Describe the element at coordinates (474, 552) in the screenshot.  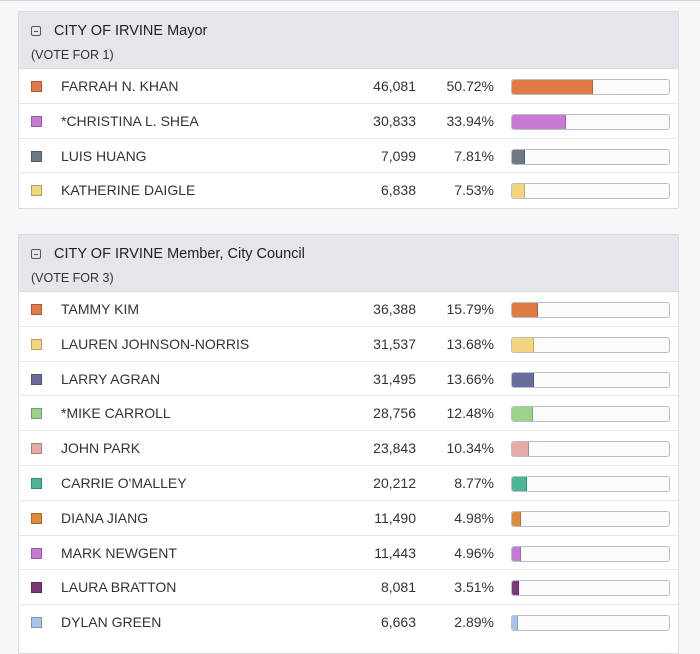
I see `vote-percentage: 4.96%` at that location.